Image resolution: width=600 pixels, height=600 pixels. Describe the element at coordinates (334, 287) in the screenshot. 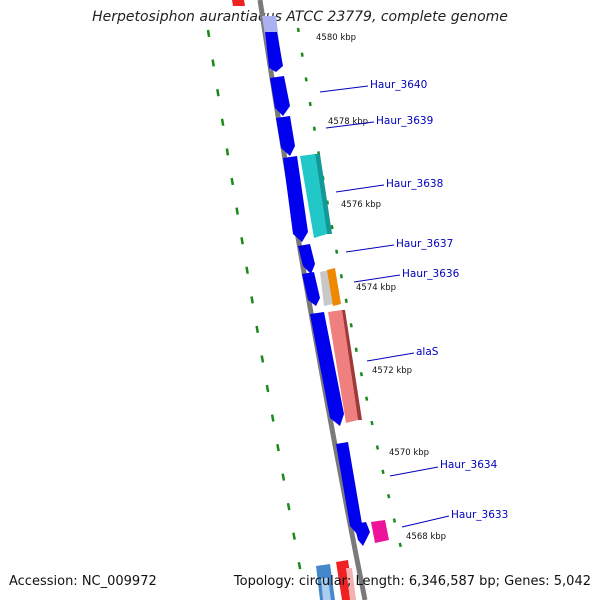

I see `feature-orange` at that location.